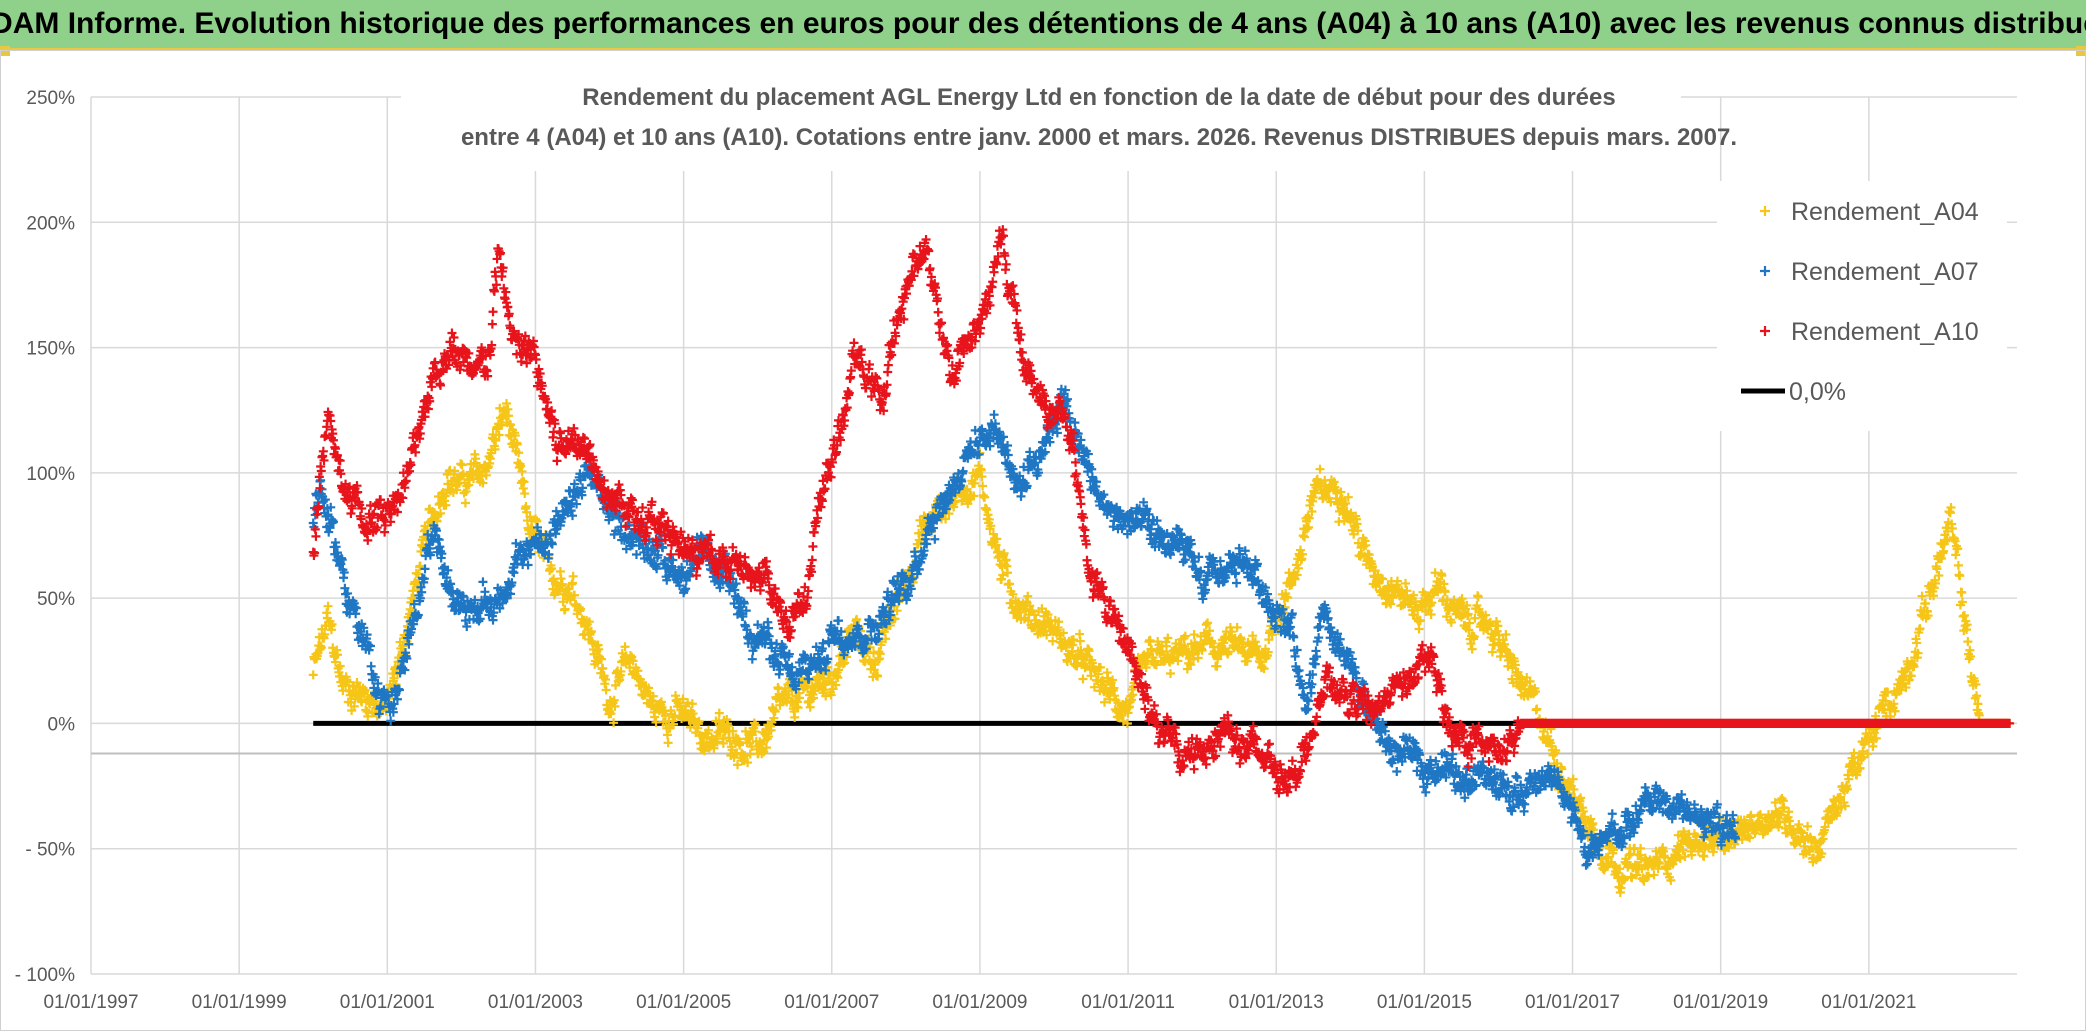 Image resolution: width=2086 pixels, height=1031 pixels. I want to click on x-tick-label: 01/01/2011, so click(1128, 1002).